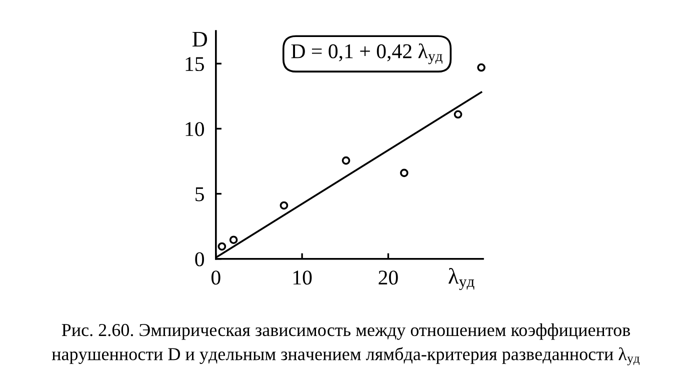 Image resolution: width=692 pixels, height=379 pixels. I want to click on x-tick-label: 0, so click(215, 277).